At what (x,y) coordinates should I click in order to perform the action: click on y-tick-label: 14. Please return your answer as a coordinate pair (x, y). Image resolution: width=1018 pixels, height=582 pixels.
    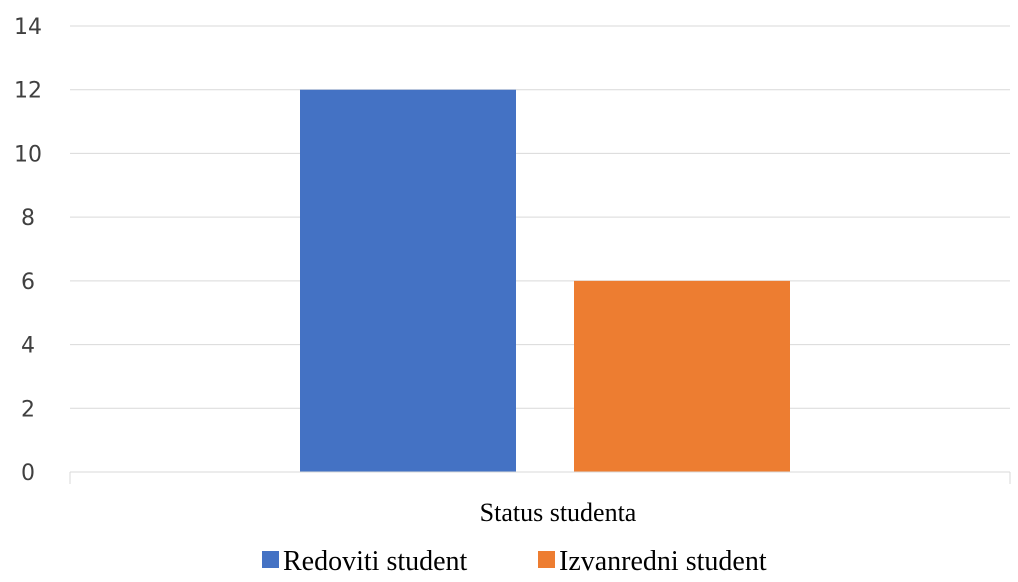
    Looking at the image, I should click on (28, 27).